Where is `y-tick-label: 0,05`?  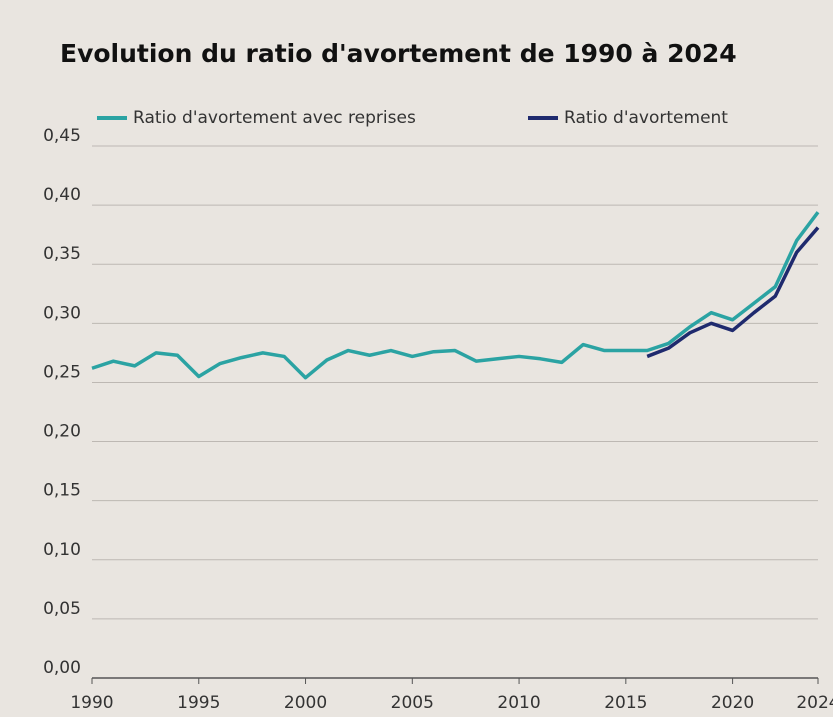 y-tick-label: 0,05 is located at coordinates (62, 609).